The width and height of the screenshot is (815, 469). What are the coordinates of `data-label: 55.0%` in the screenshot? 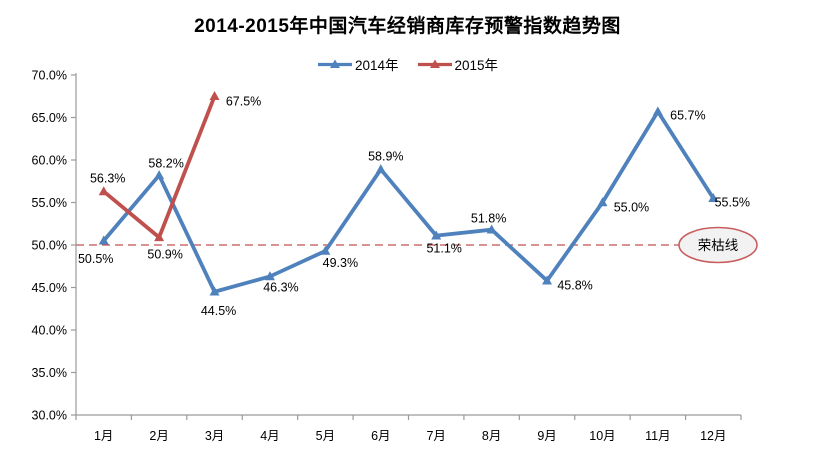 It's located at (631, 208).